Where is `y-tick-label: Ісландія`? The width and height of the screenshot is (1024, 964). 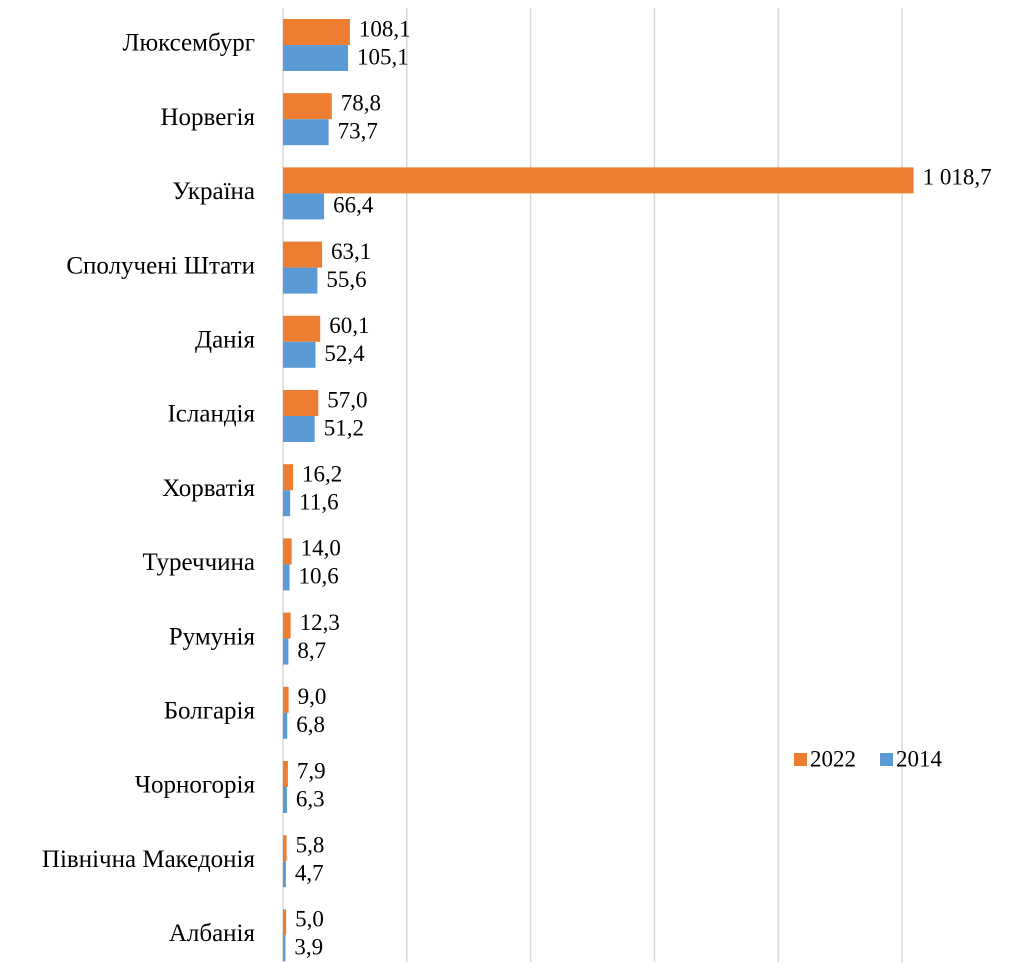 y-tick-label: Ісландія is located at coordinates (211, 414).